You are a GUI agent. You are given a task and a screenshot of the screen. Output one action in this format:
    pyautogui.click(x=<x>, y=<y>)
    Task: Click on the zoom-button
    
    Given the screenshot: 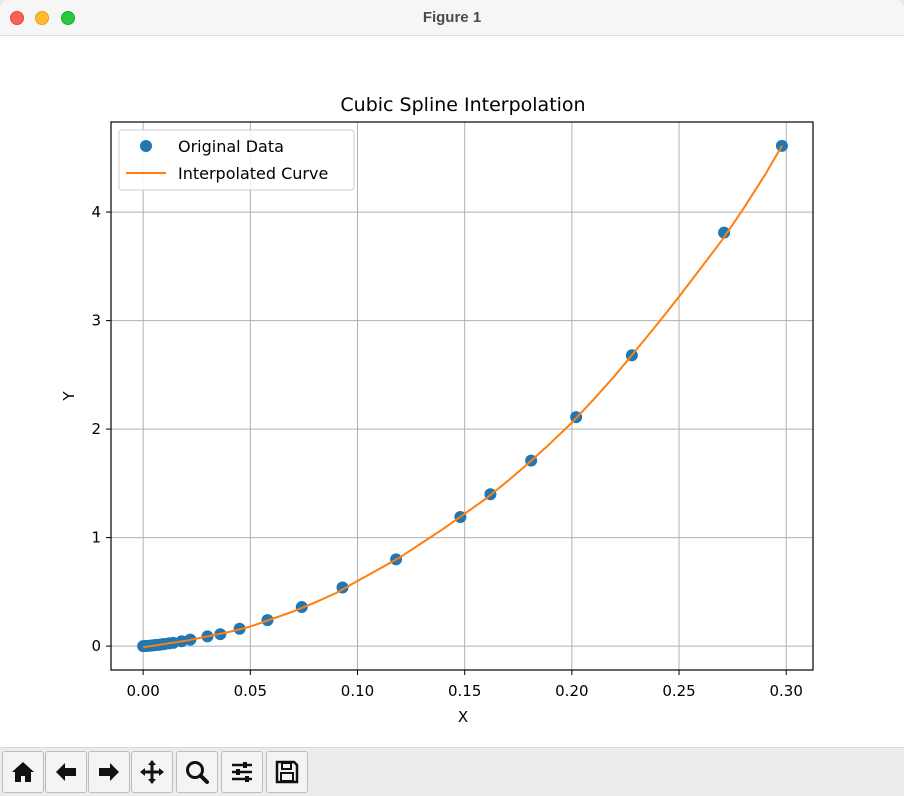 What is the action you would take?
    pyautogui.click(x=197, y=772)
    